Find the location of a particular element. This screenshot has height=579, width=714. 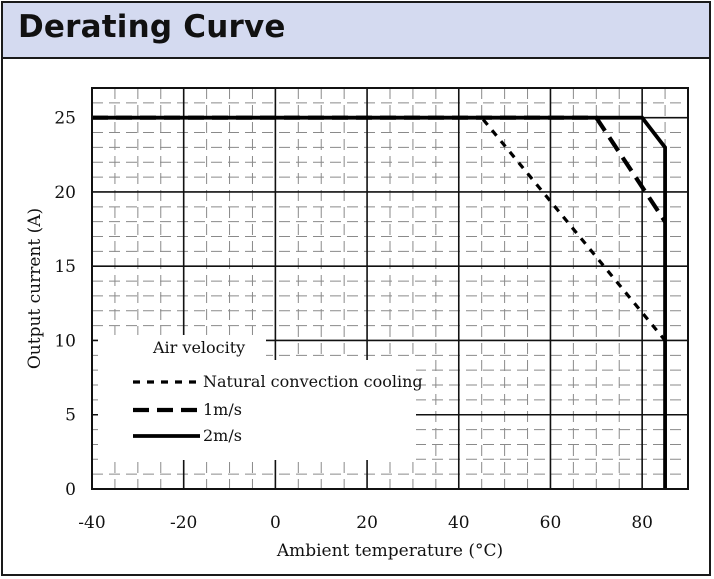

y-tick-label: 5 is located at coordinates (70, 416).